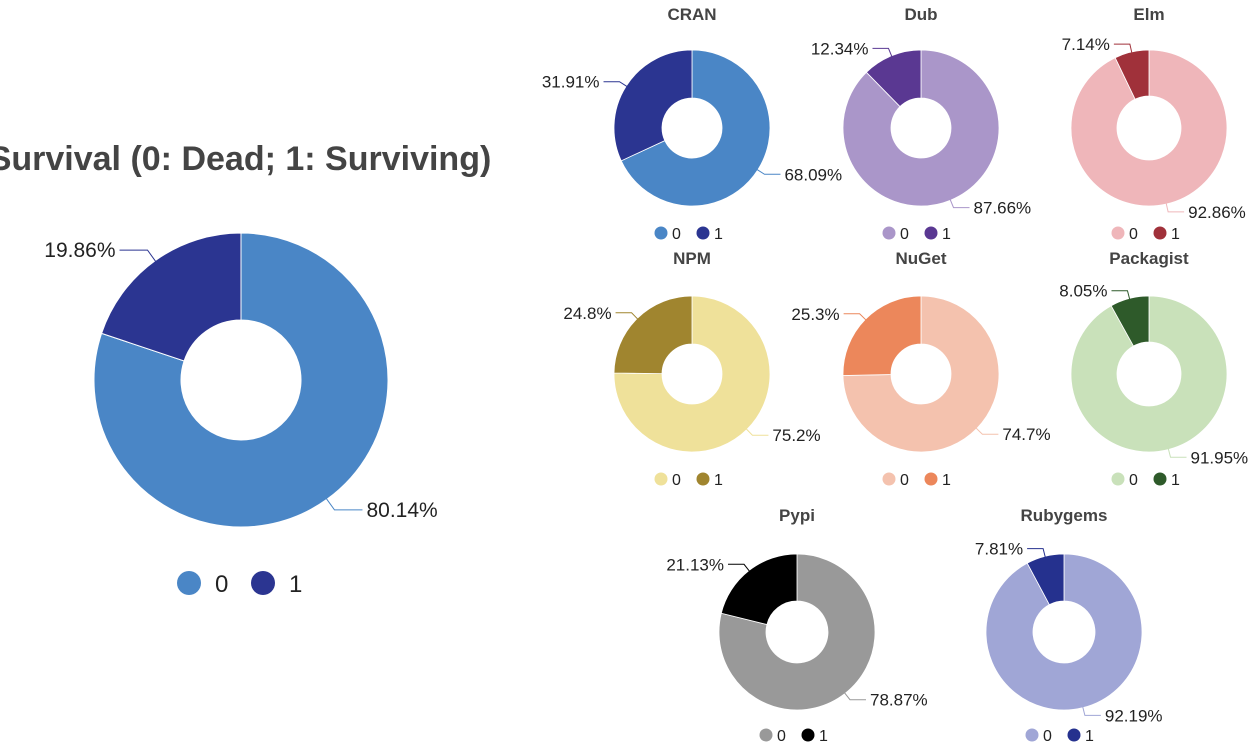 This screenshot has height=753, width=1260. Describe the element at coordinates (1069, 625) in the screenshot. I see `chart-rubygems: Rubygems 92.19% 7.81% 0 1` at that location.